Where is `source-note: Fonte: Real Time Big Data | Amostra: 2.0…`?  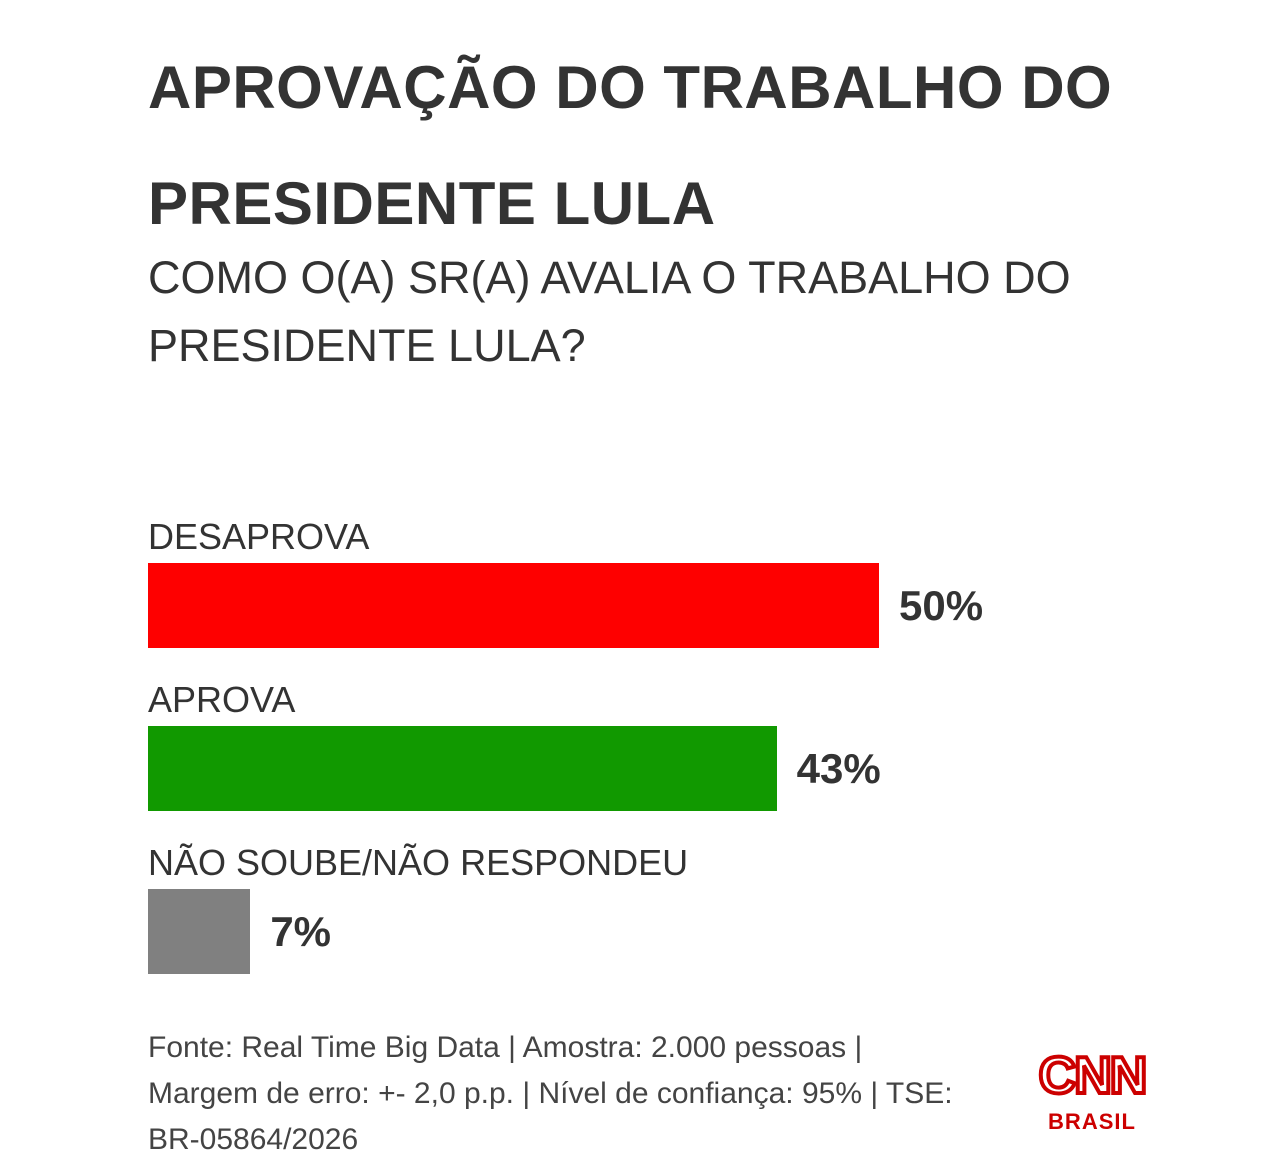 source-note: Fonte: Real Time Big Data | Amostra: 2.0… is located at coordinates (588, 1094).